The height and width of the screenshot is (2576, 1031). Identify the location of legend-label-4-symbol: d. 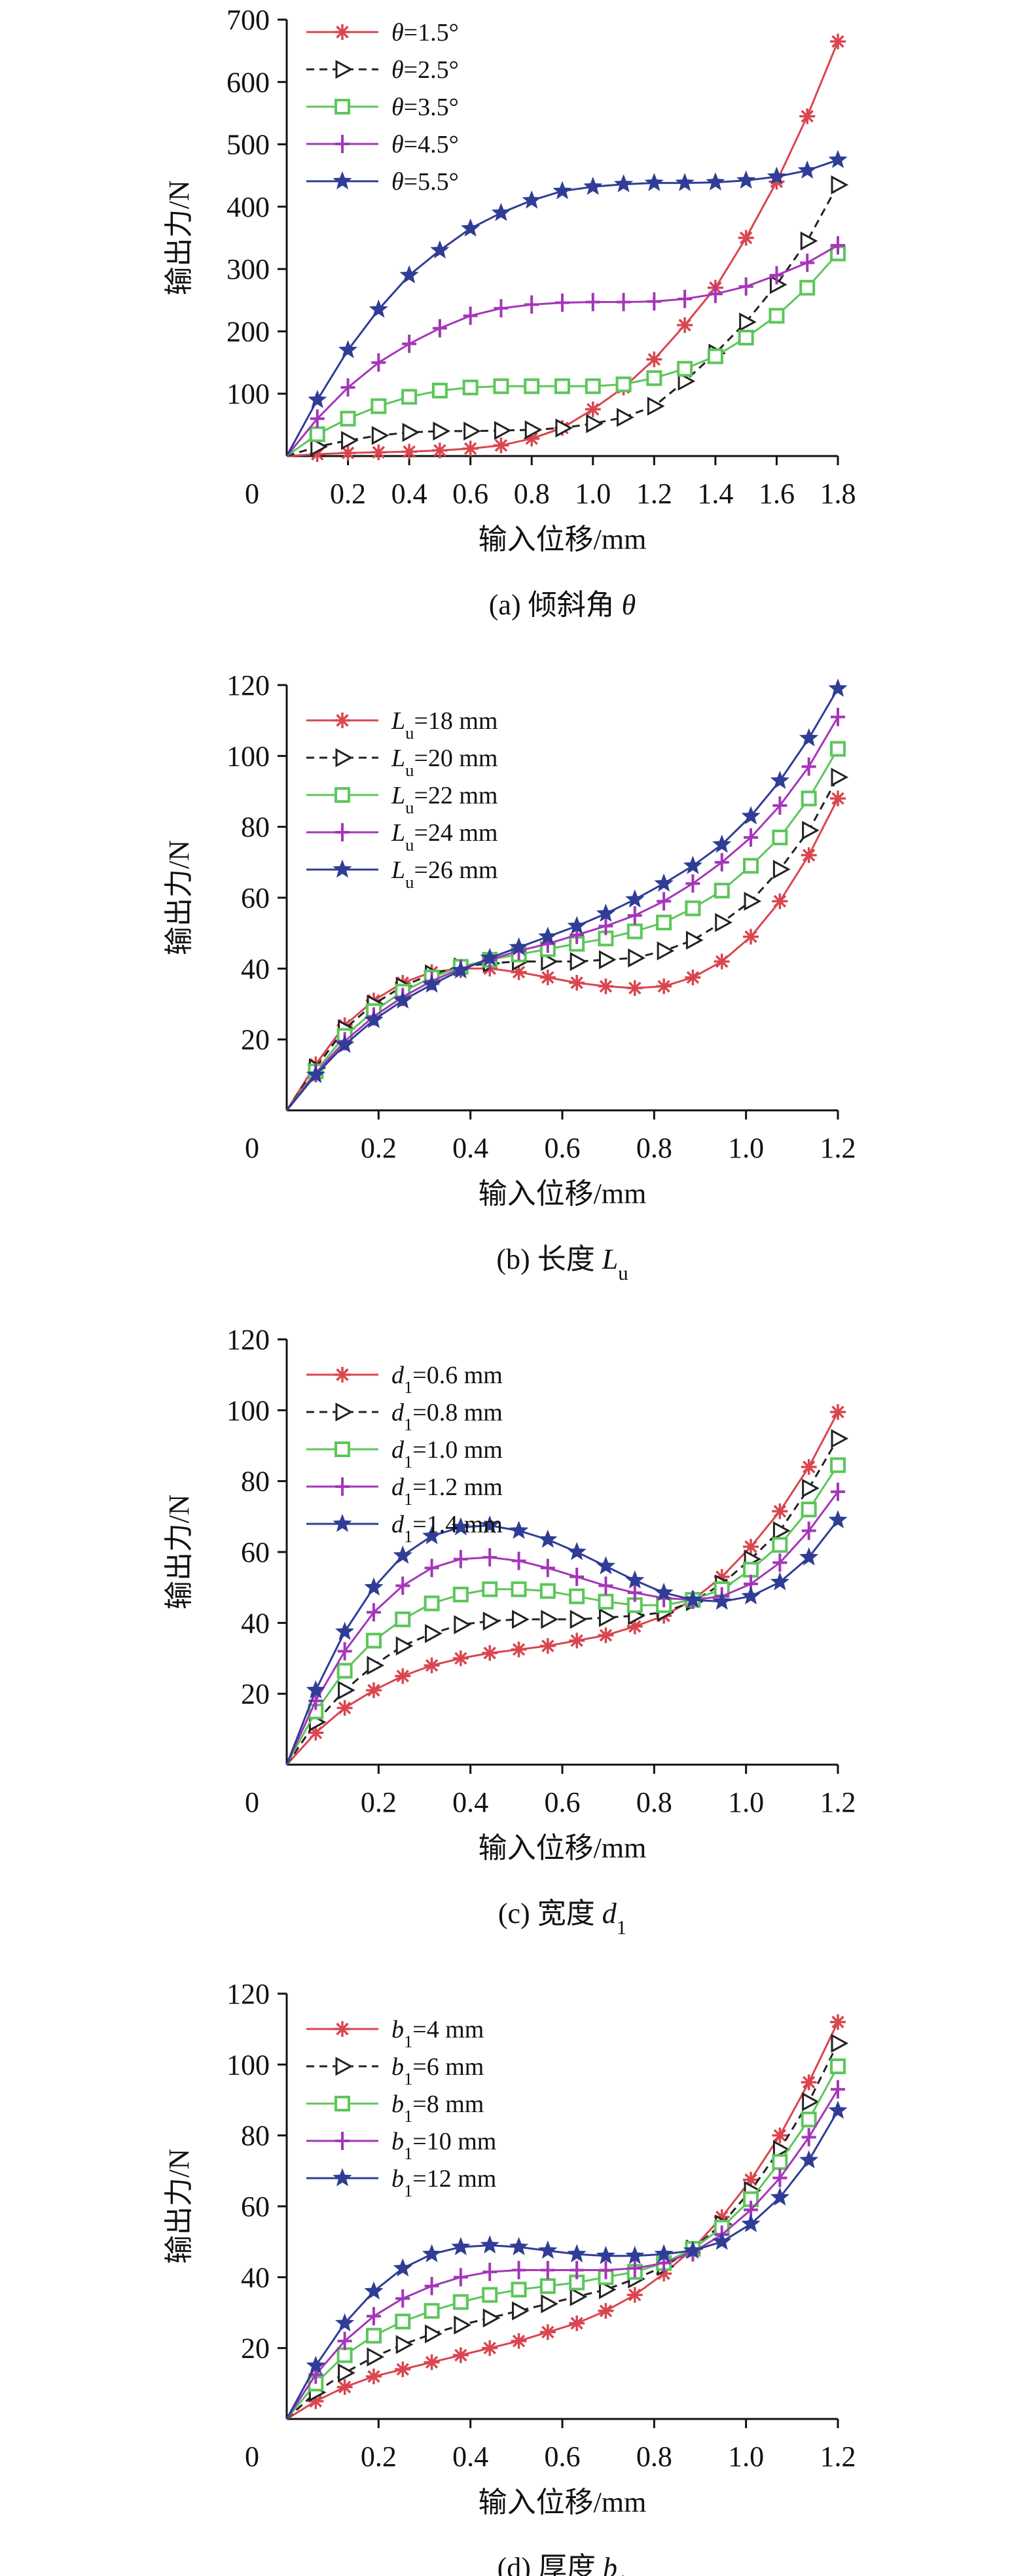
(398, 1487).